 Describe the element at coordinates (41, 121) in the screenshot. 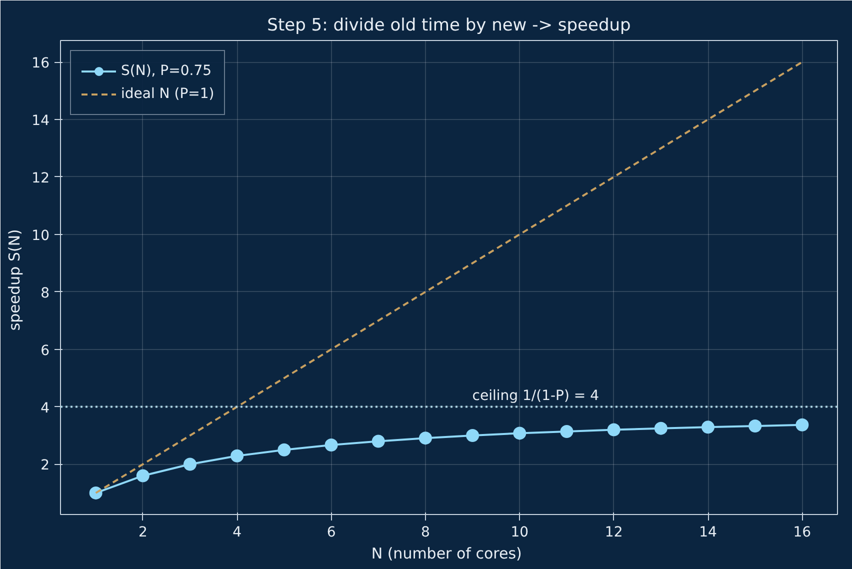

I see `y-tick-label: 14` at that location.